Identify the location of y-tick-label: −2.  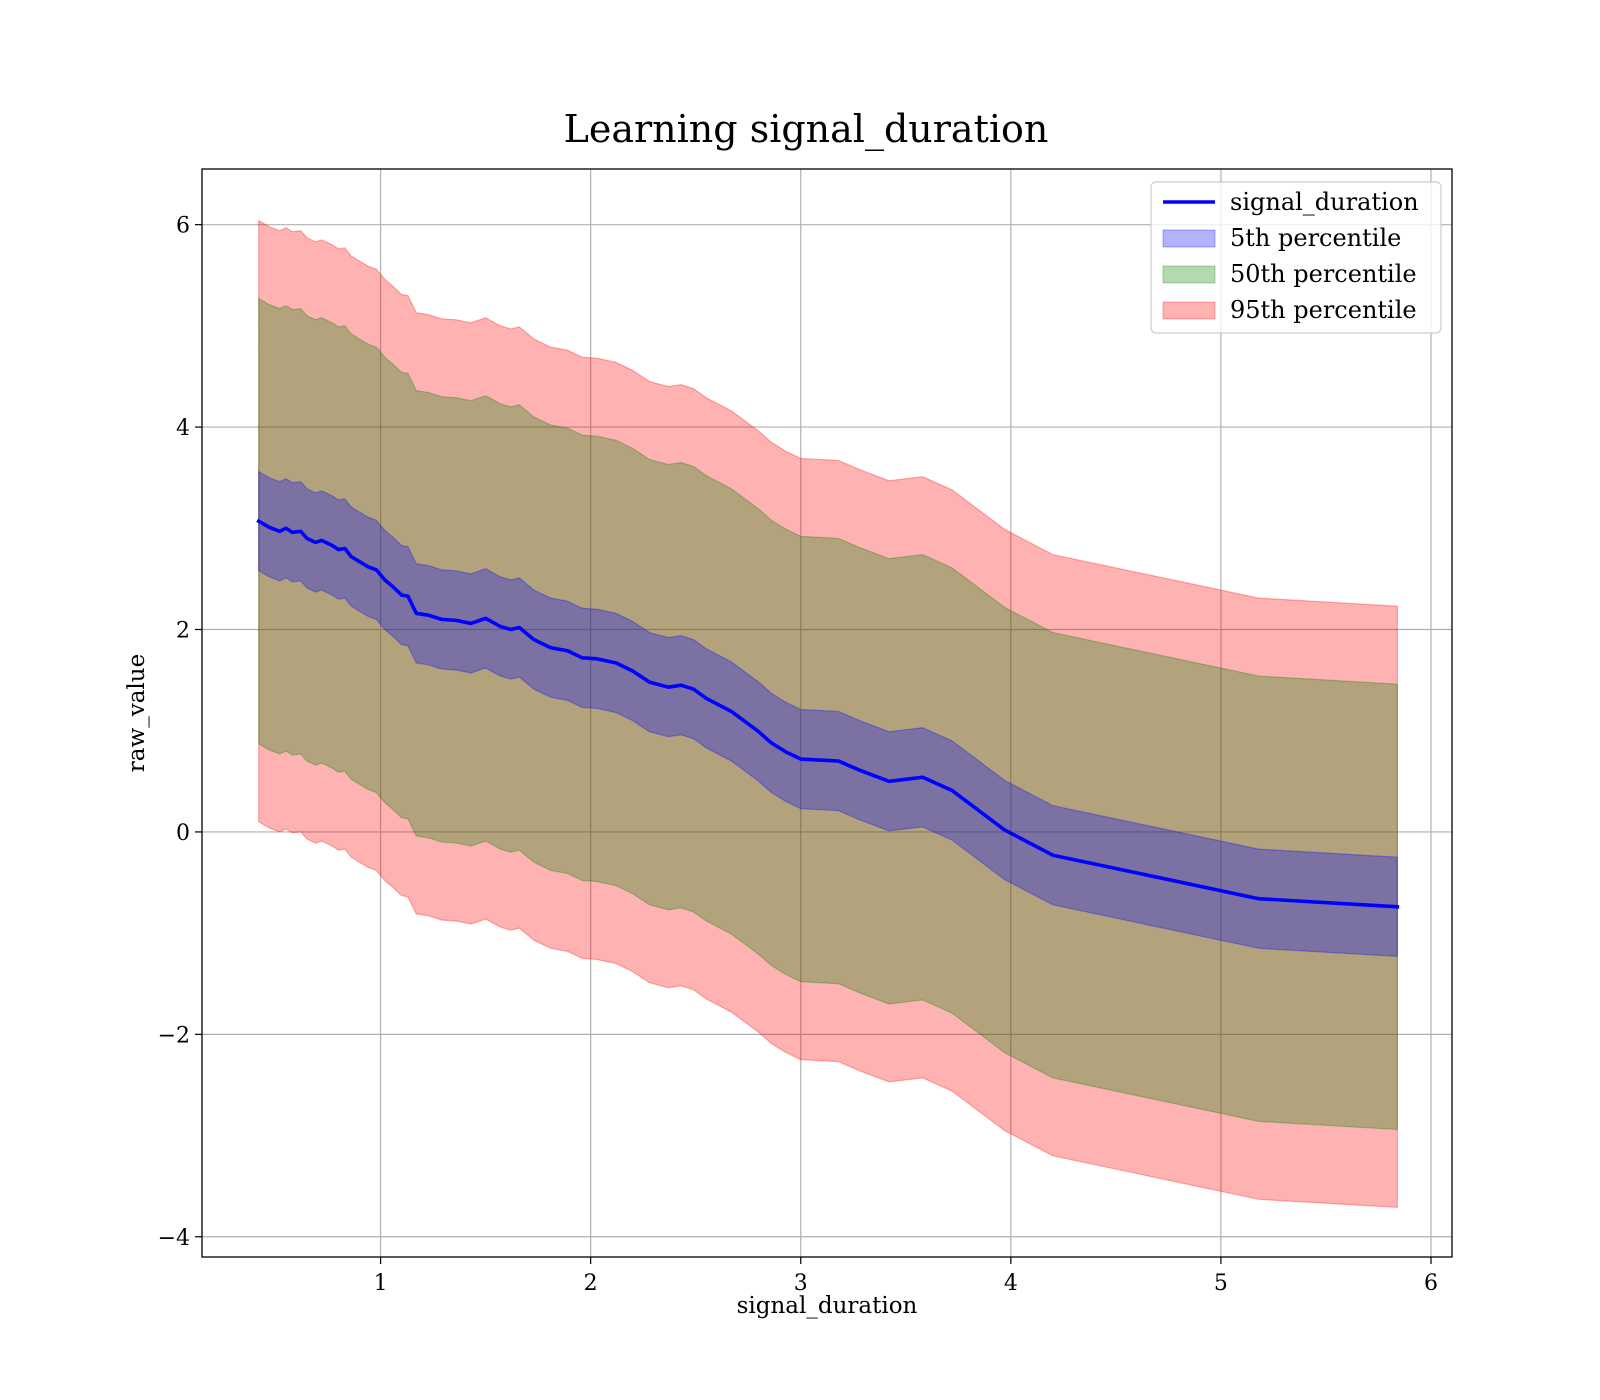
(174, 1035).